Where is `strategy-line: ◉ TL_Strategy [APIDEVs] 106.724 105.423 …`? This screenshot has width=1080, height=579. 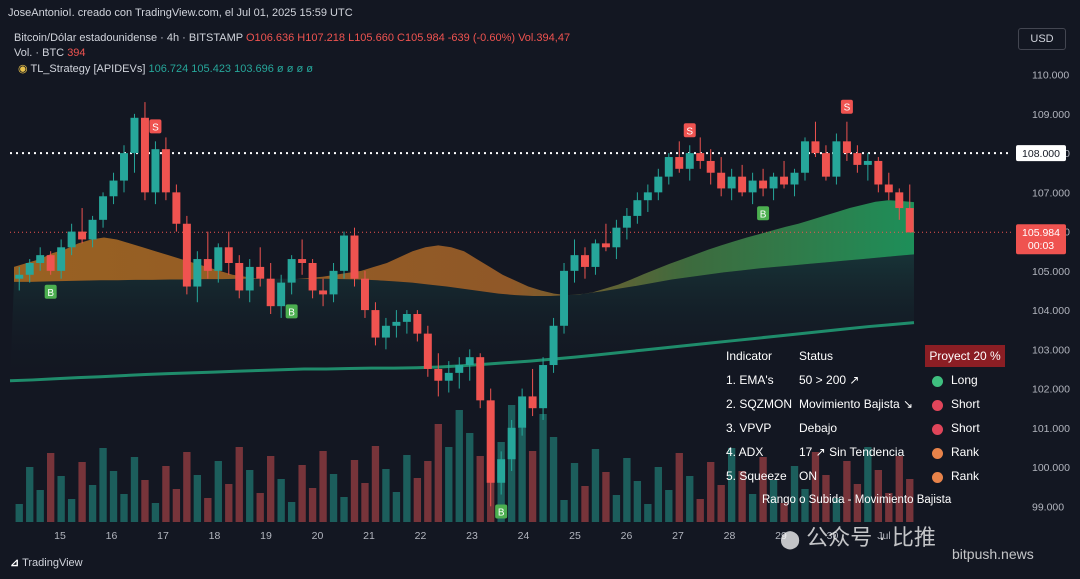 strategy-line: ◉ TL_Strategy [APIDEVs] 106.724 105.423 … is located at coordinates (165, 68).